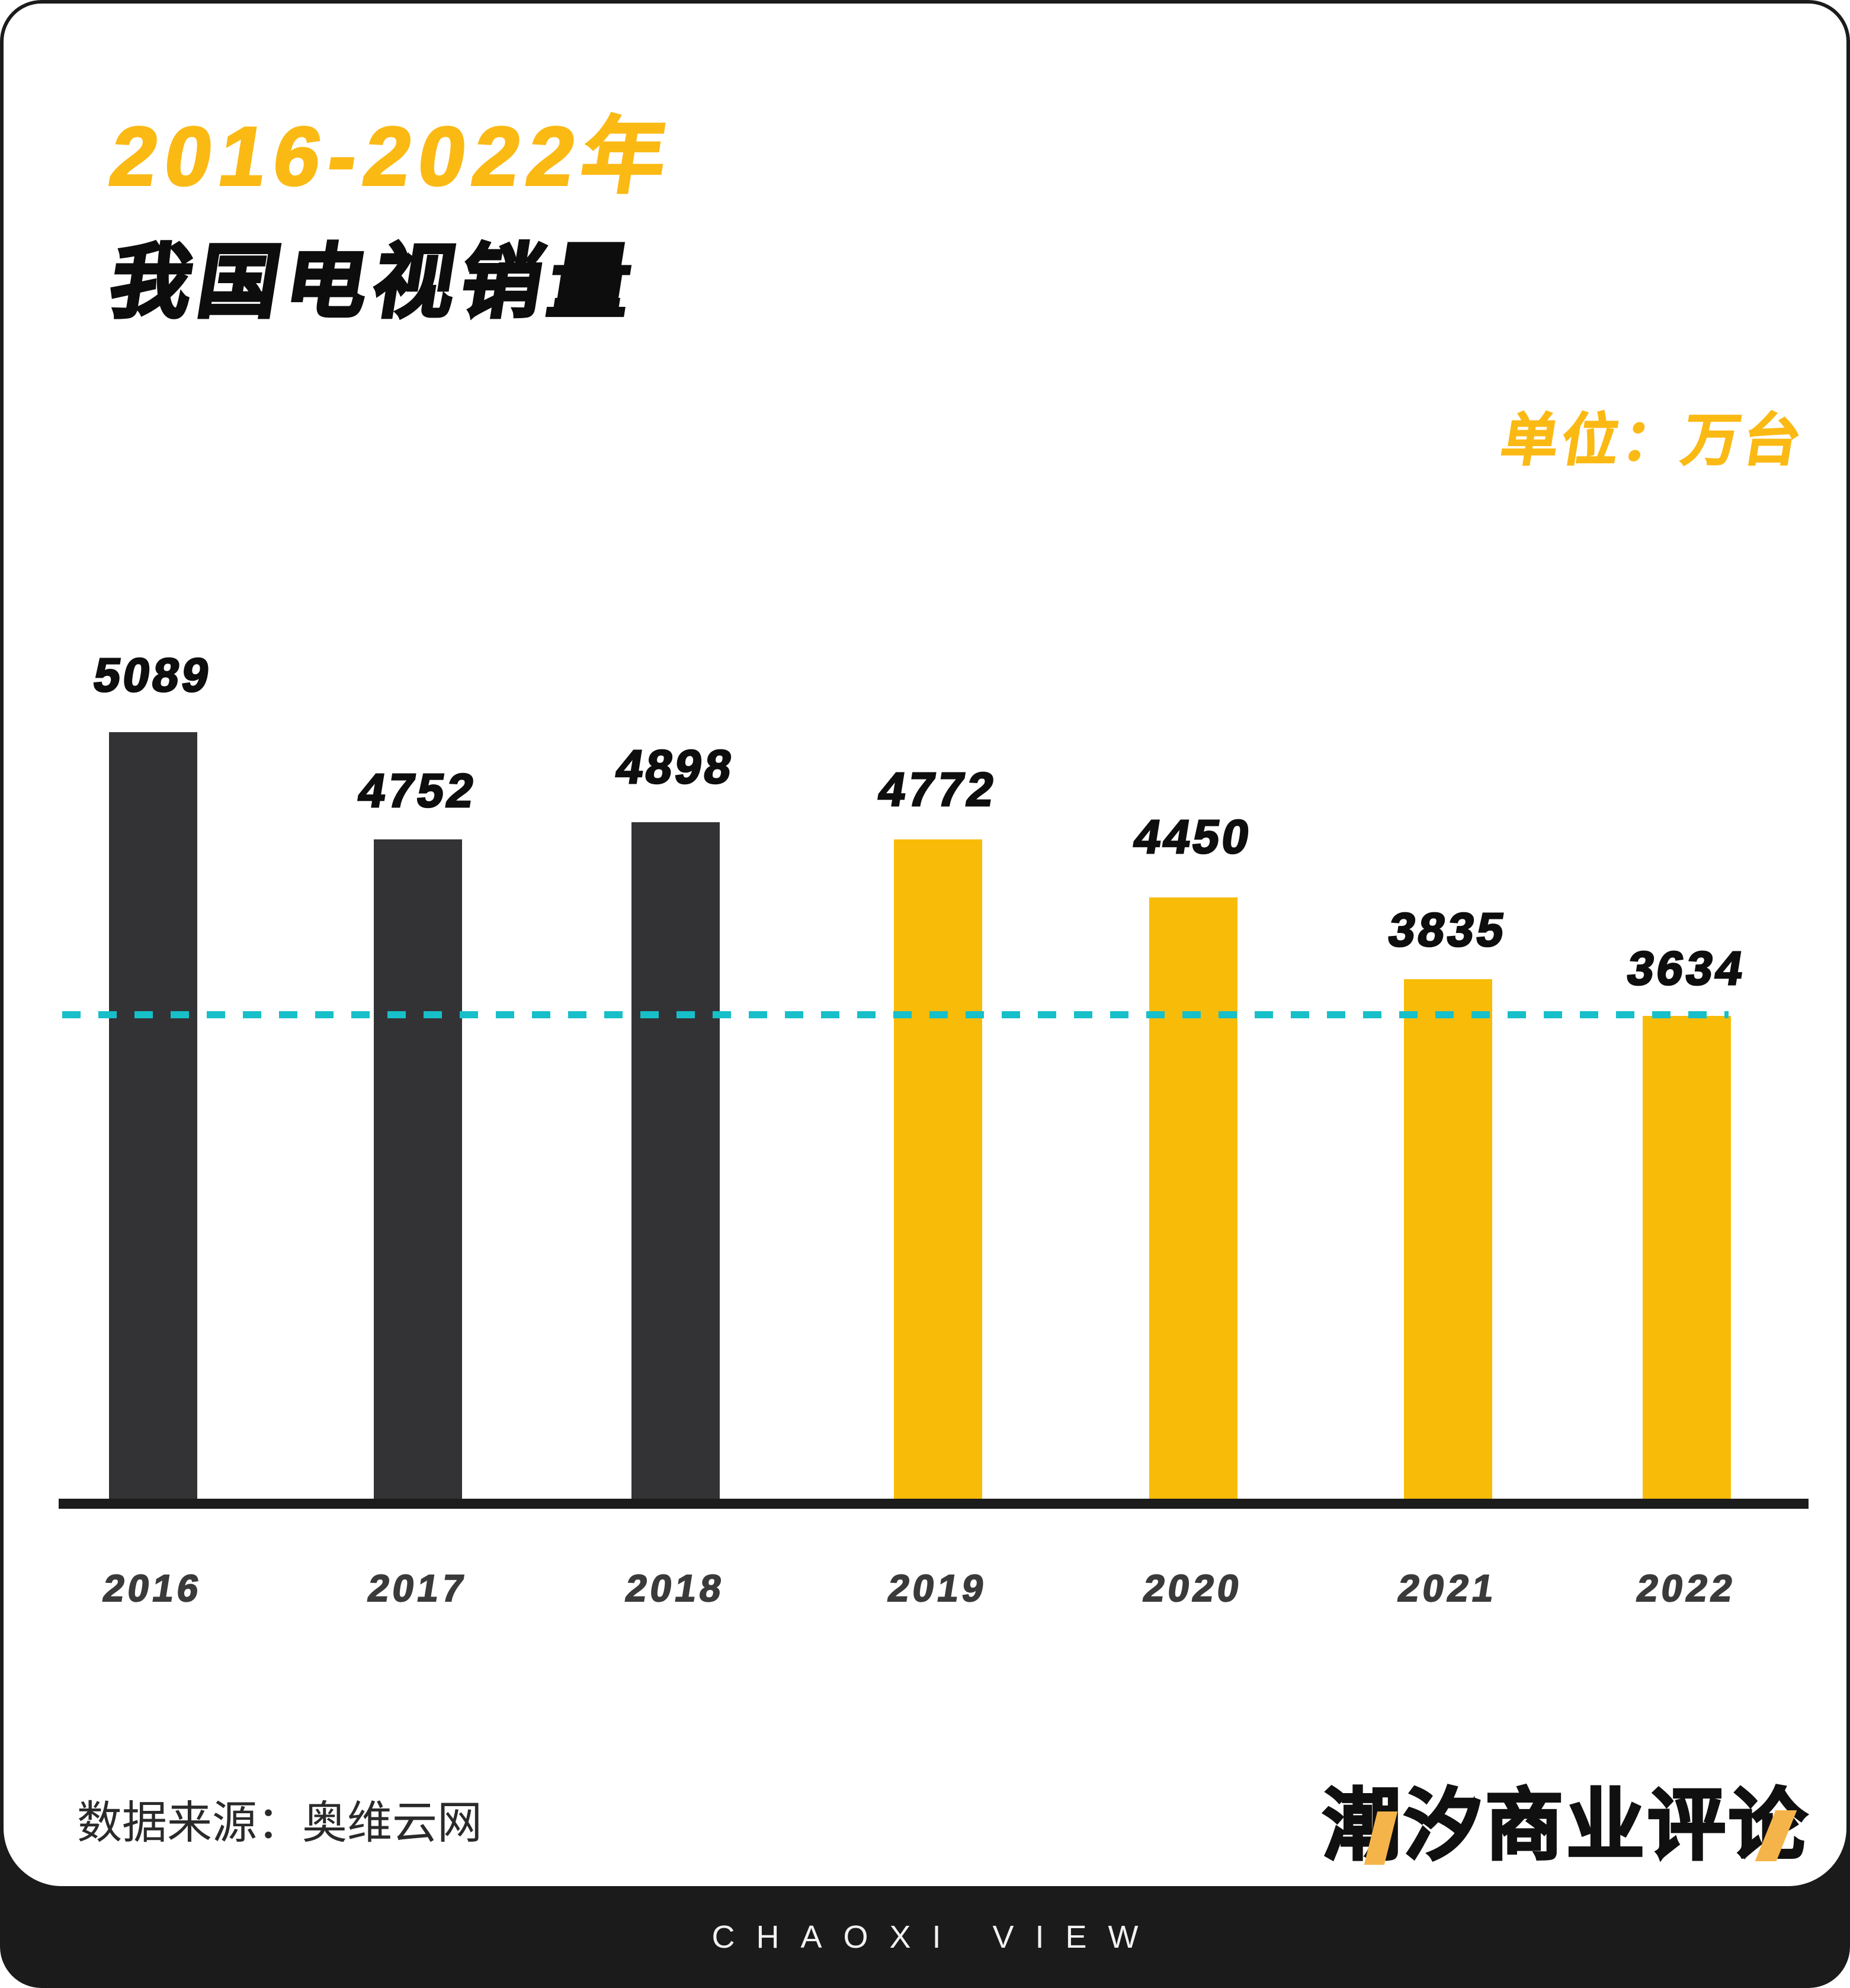 The image size is (1850, 1988). I want to click on footer-bar: CHAOXI VIEW, so click(925, 1937).